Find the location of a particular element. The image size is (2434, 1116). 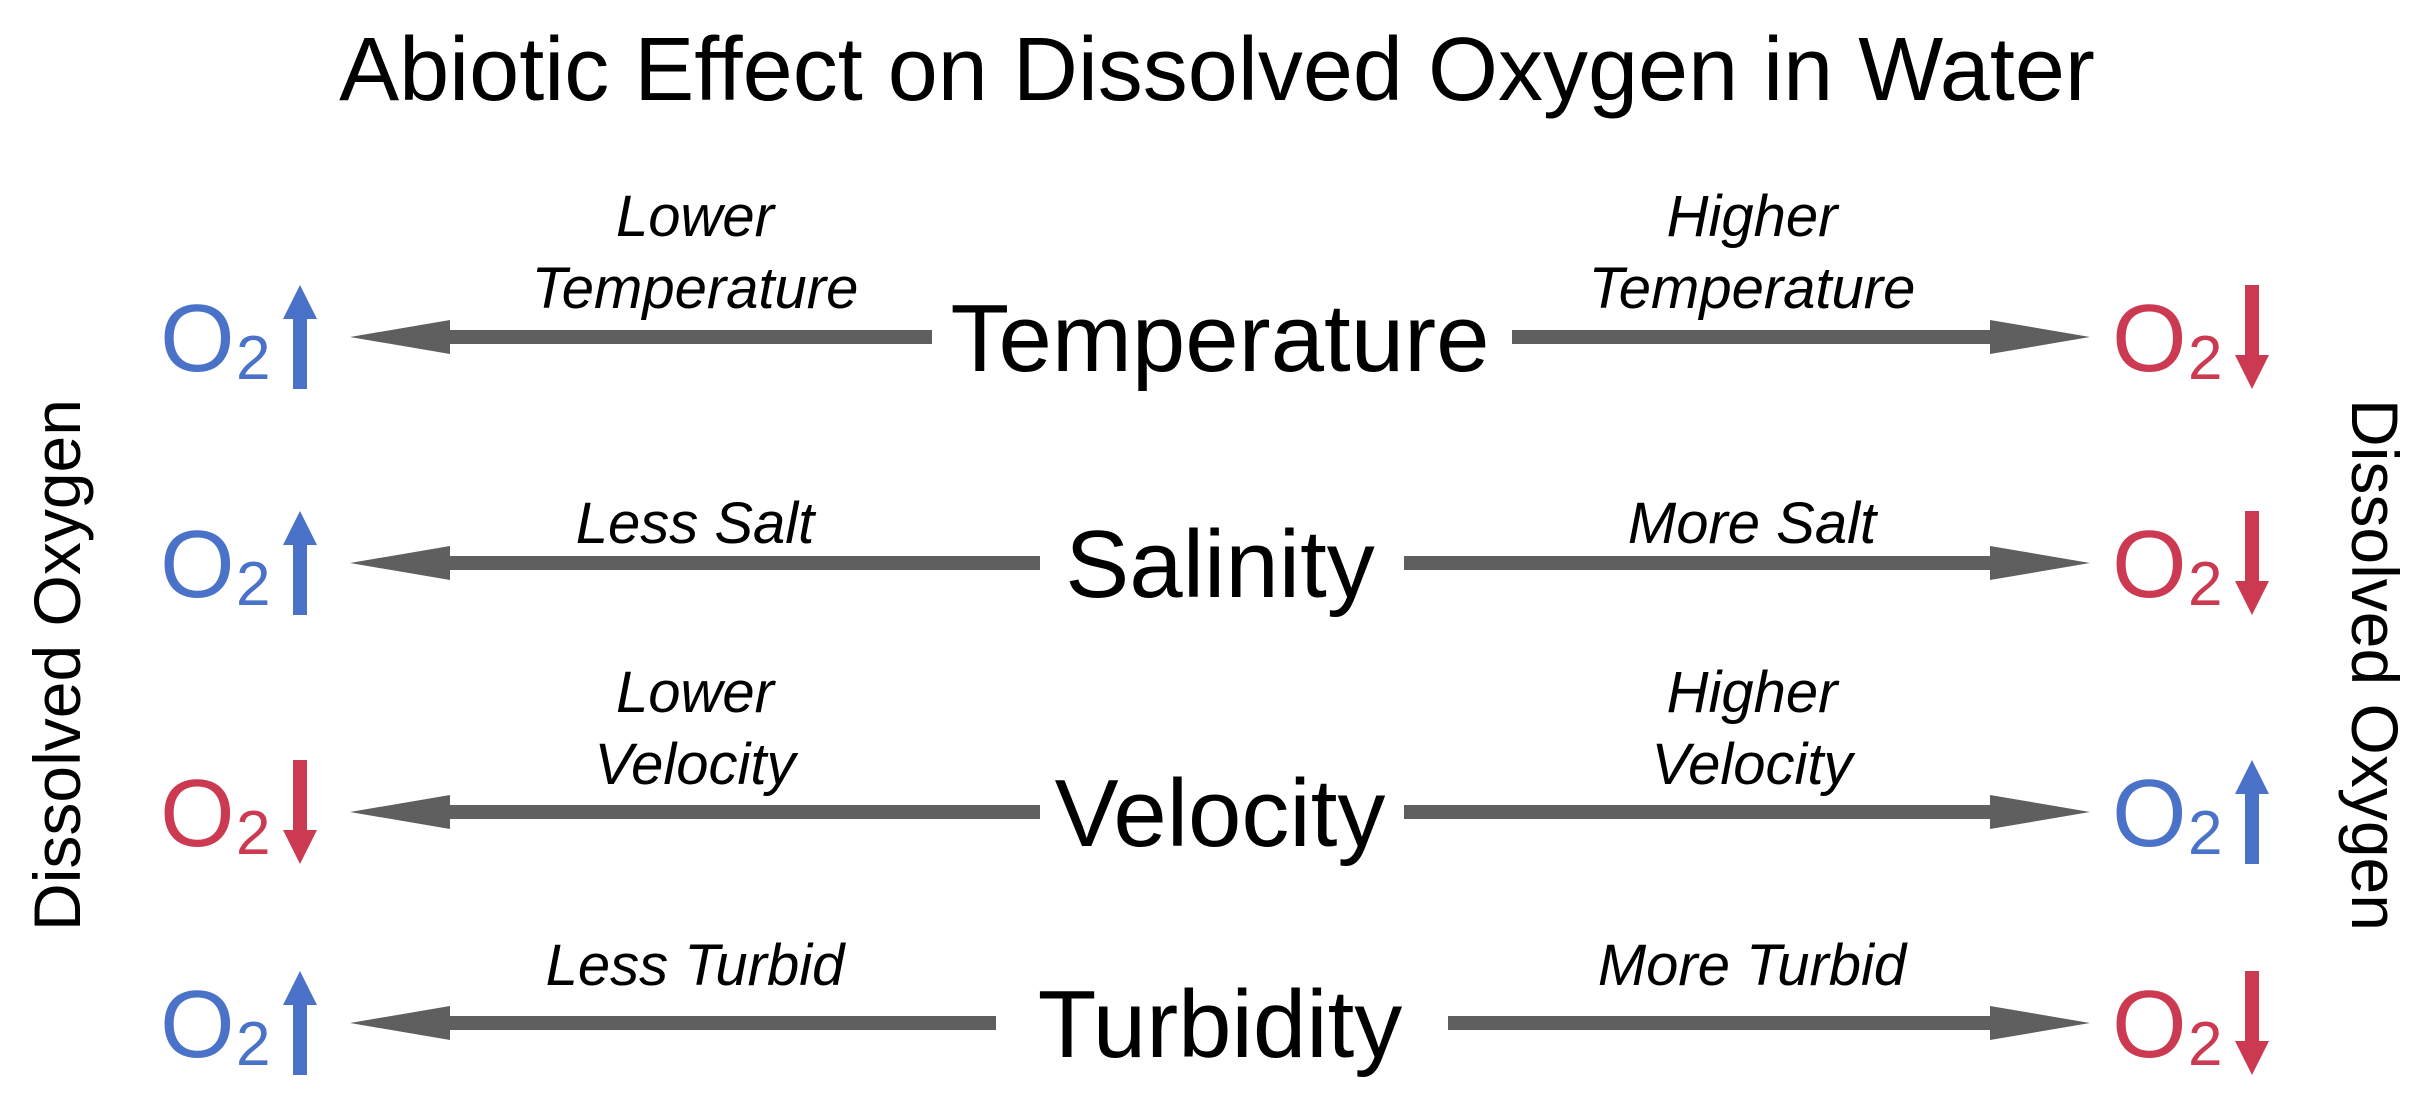

factor-label: Velocity is located at coordinates (1220, 813).